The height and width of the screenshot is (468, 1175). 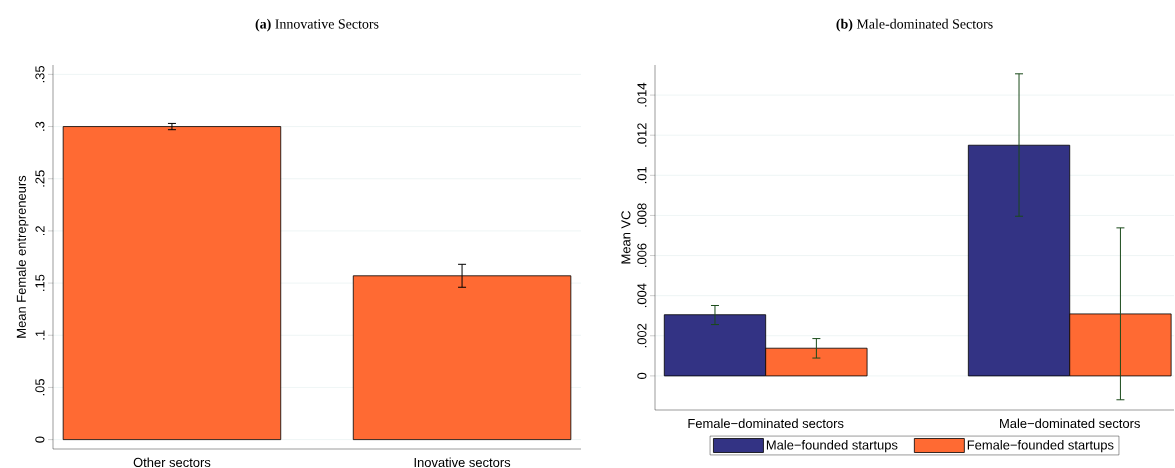 What do you see at coordinates (462, 462) in the screenshot?
I see `x-tick-label: Inovative sectors` at bounding box center [462, 462].